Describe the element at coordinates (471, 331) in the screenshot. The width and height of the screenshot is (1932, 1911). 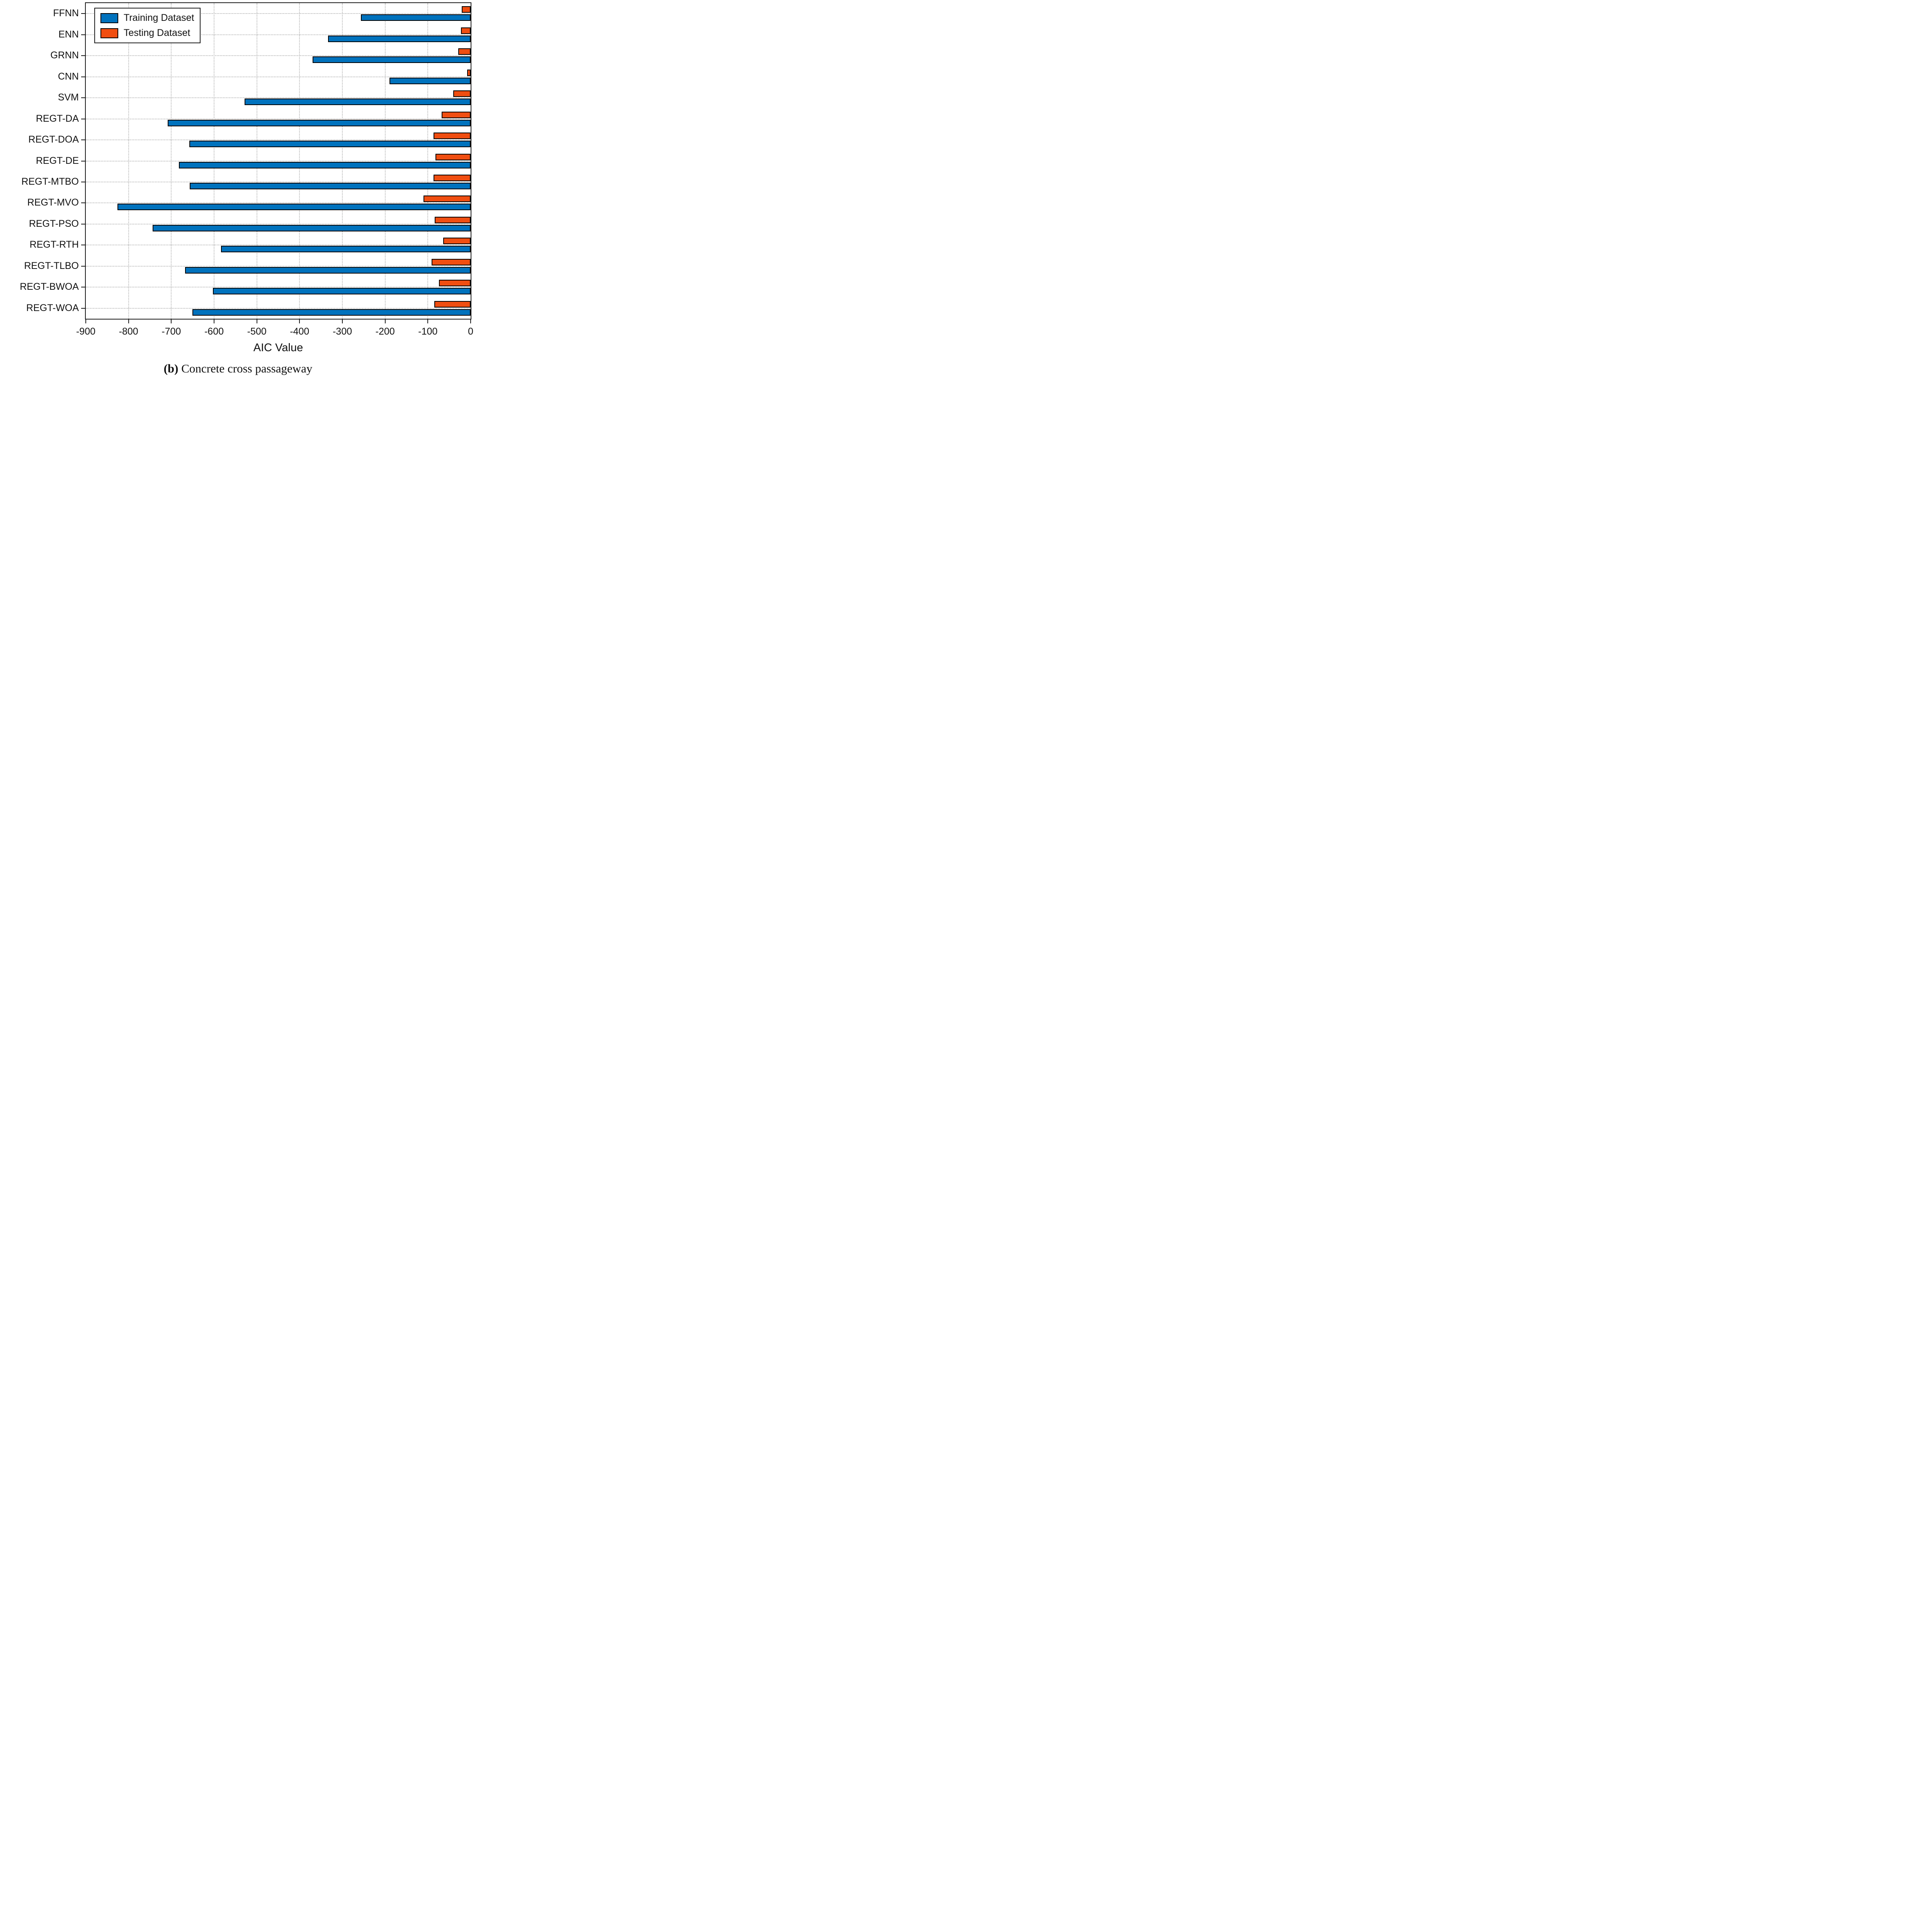
I see `x-axis-tick-label: 0` at that location.